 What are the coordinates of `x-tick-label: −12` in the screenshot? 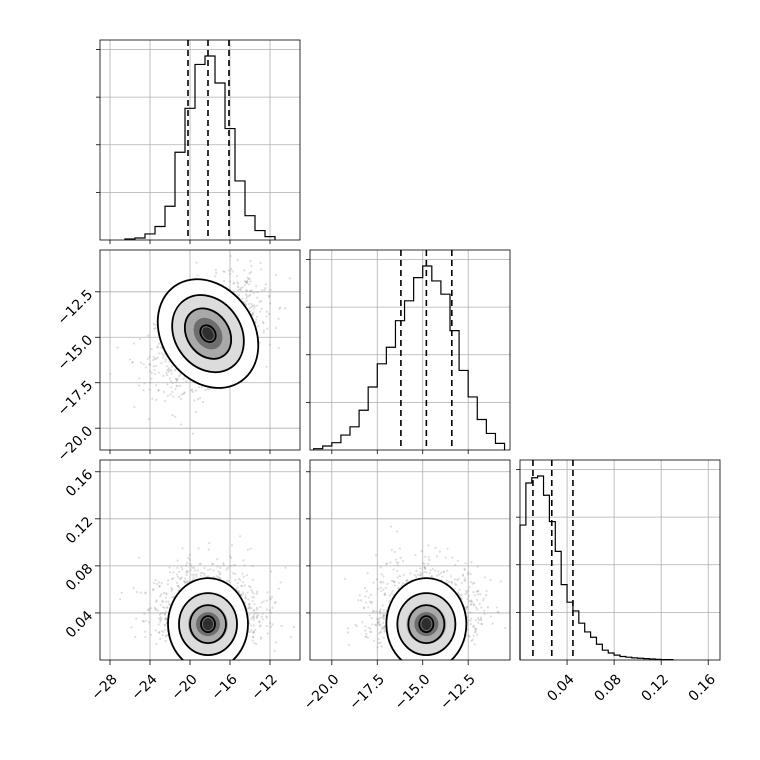 It's located at (265, 687).